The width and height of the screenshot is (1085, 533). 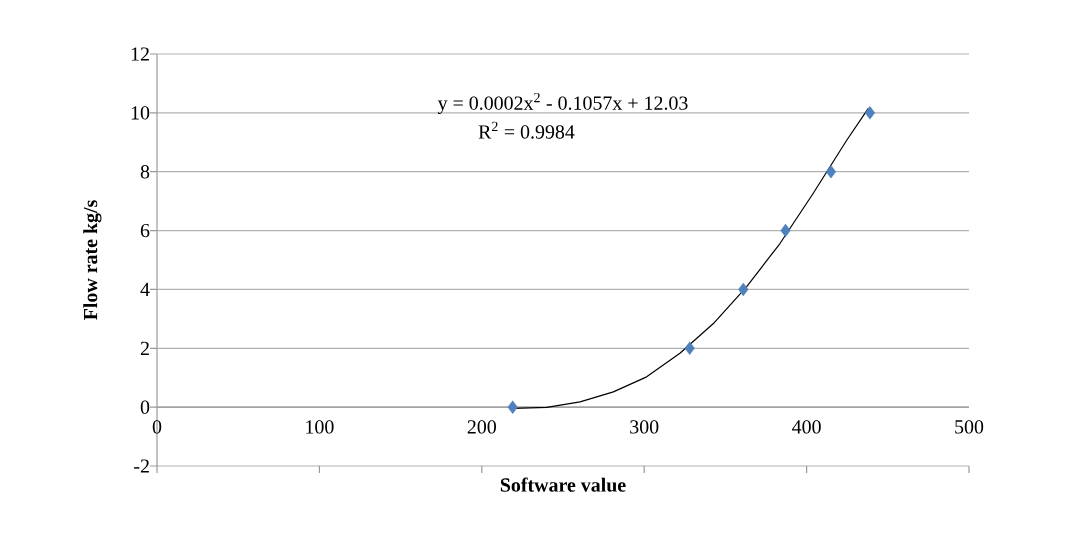 What do you see at coordinates (144, 348) in the screenshot?
I see `y-tick-label: 2` at bounding box center [144, 348].